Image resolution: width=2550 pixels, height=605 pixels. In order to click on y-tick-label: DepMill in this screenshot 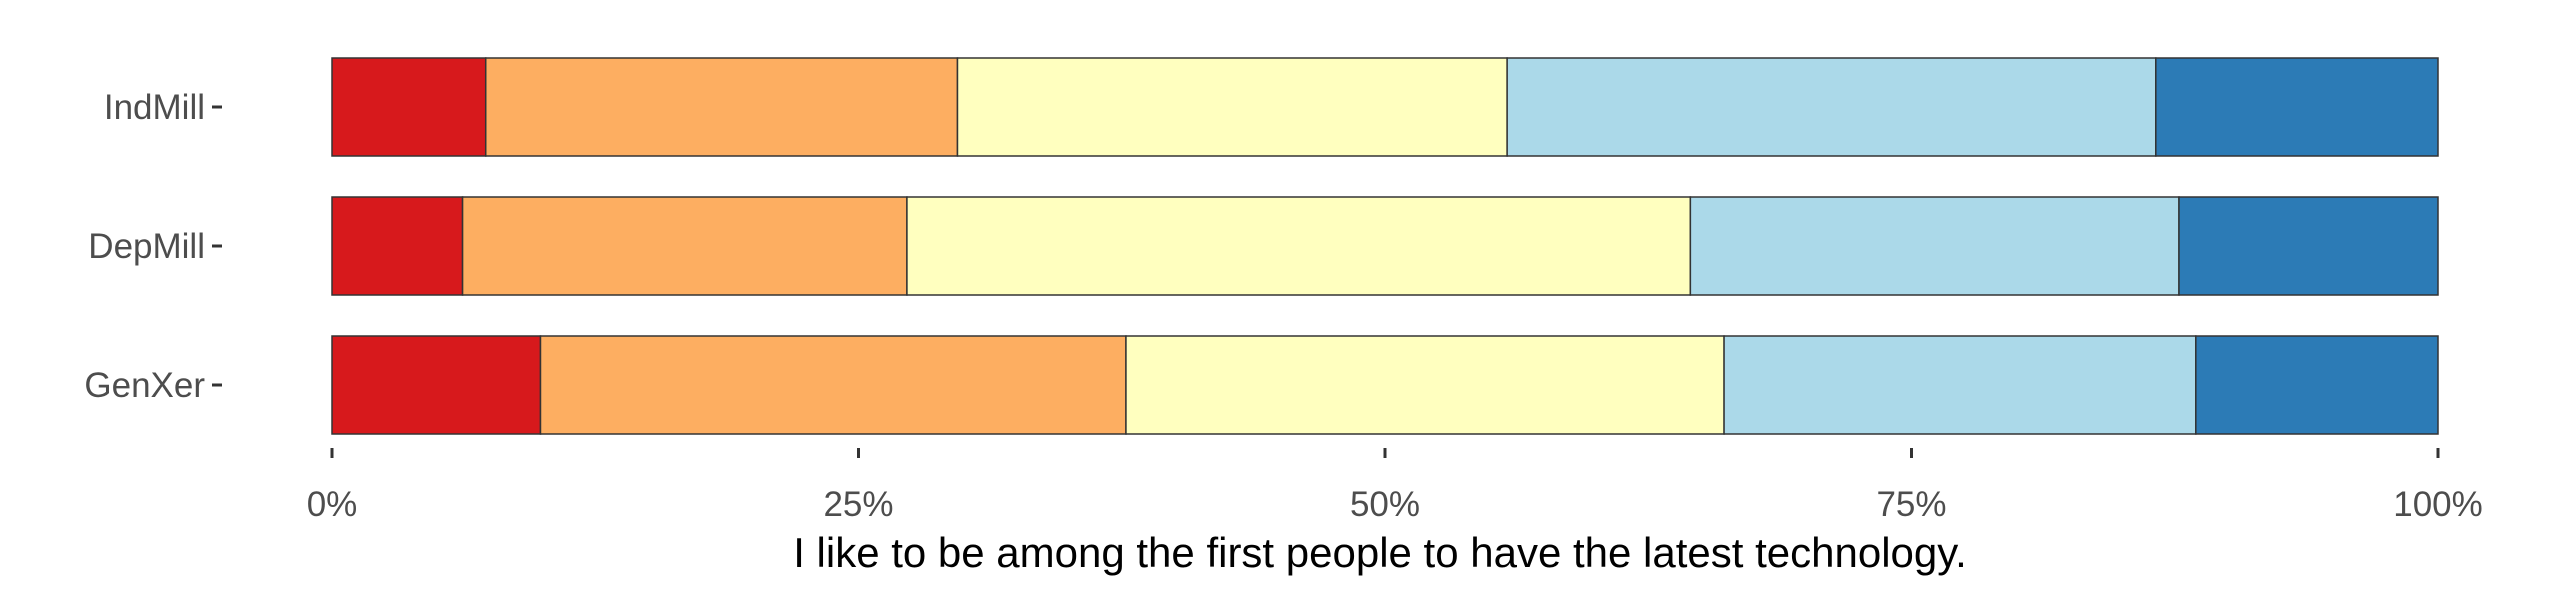, I will do `click(146, 246)`.